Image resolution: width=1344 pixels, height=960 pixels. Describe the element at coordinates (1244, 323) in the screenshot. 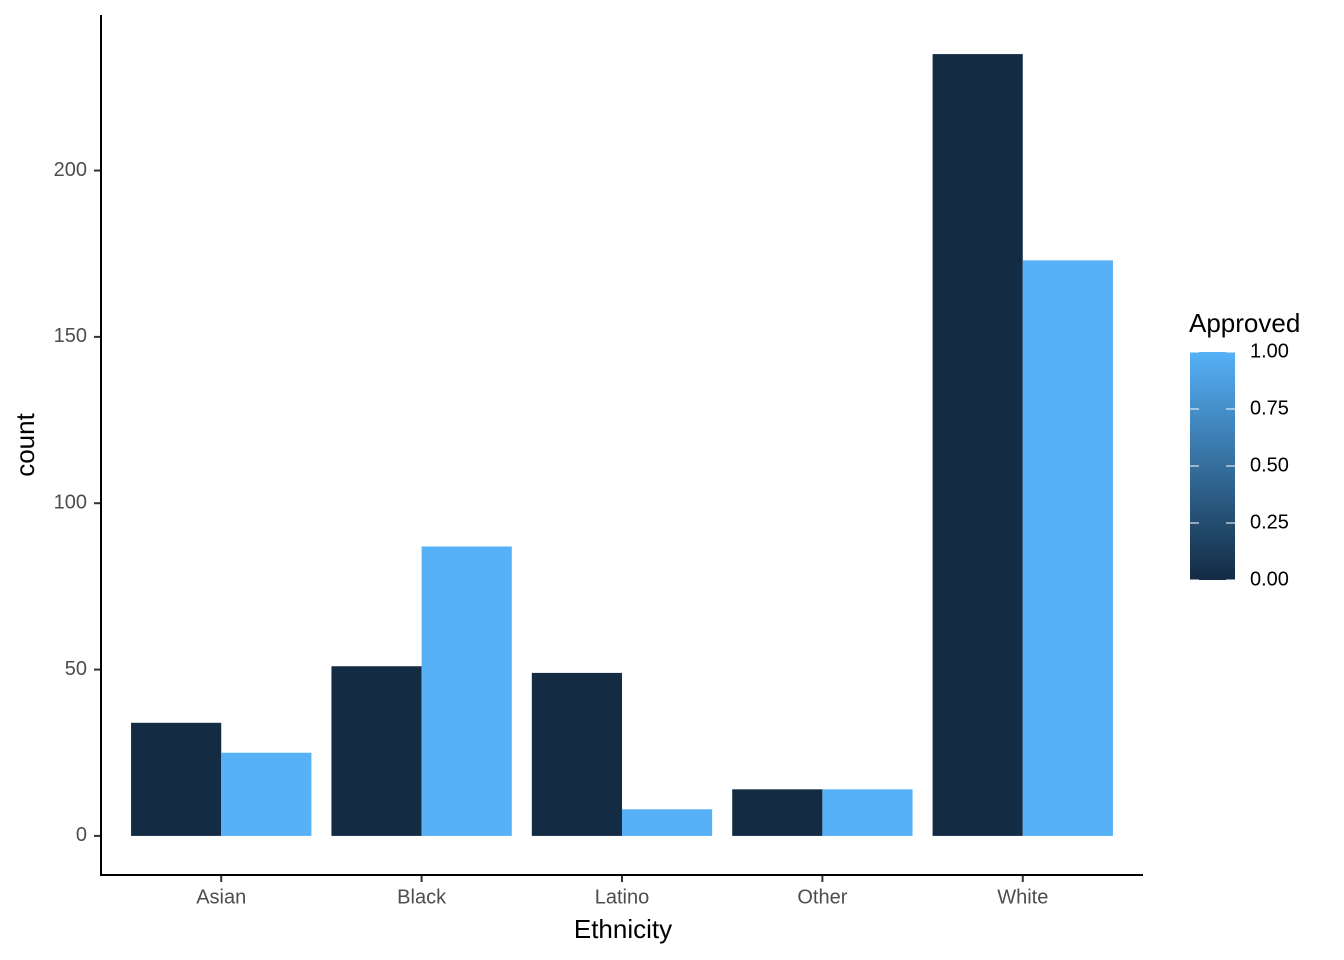

I see `legend-title: Approved` at that location.